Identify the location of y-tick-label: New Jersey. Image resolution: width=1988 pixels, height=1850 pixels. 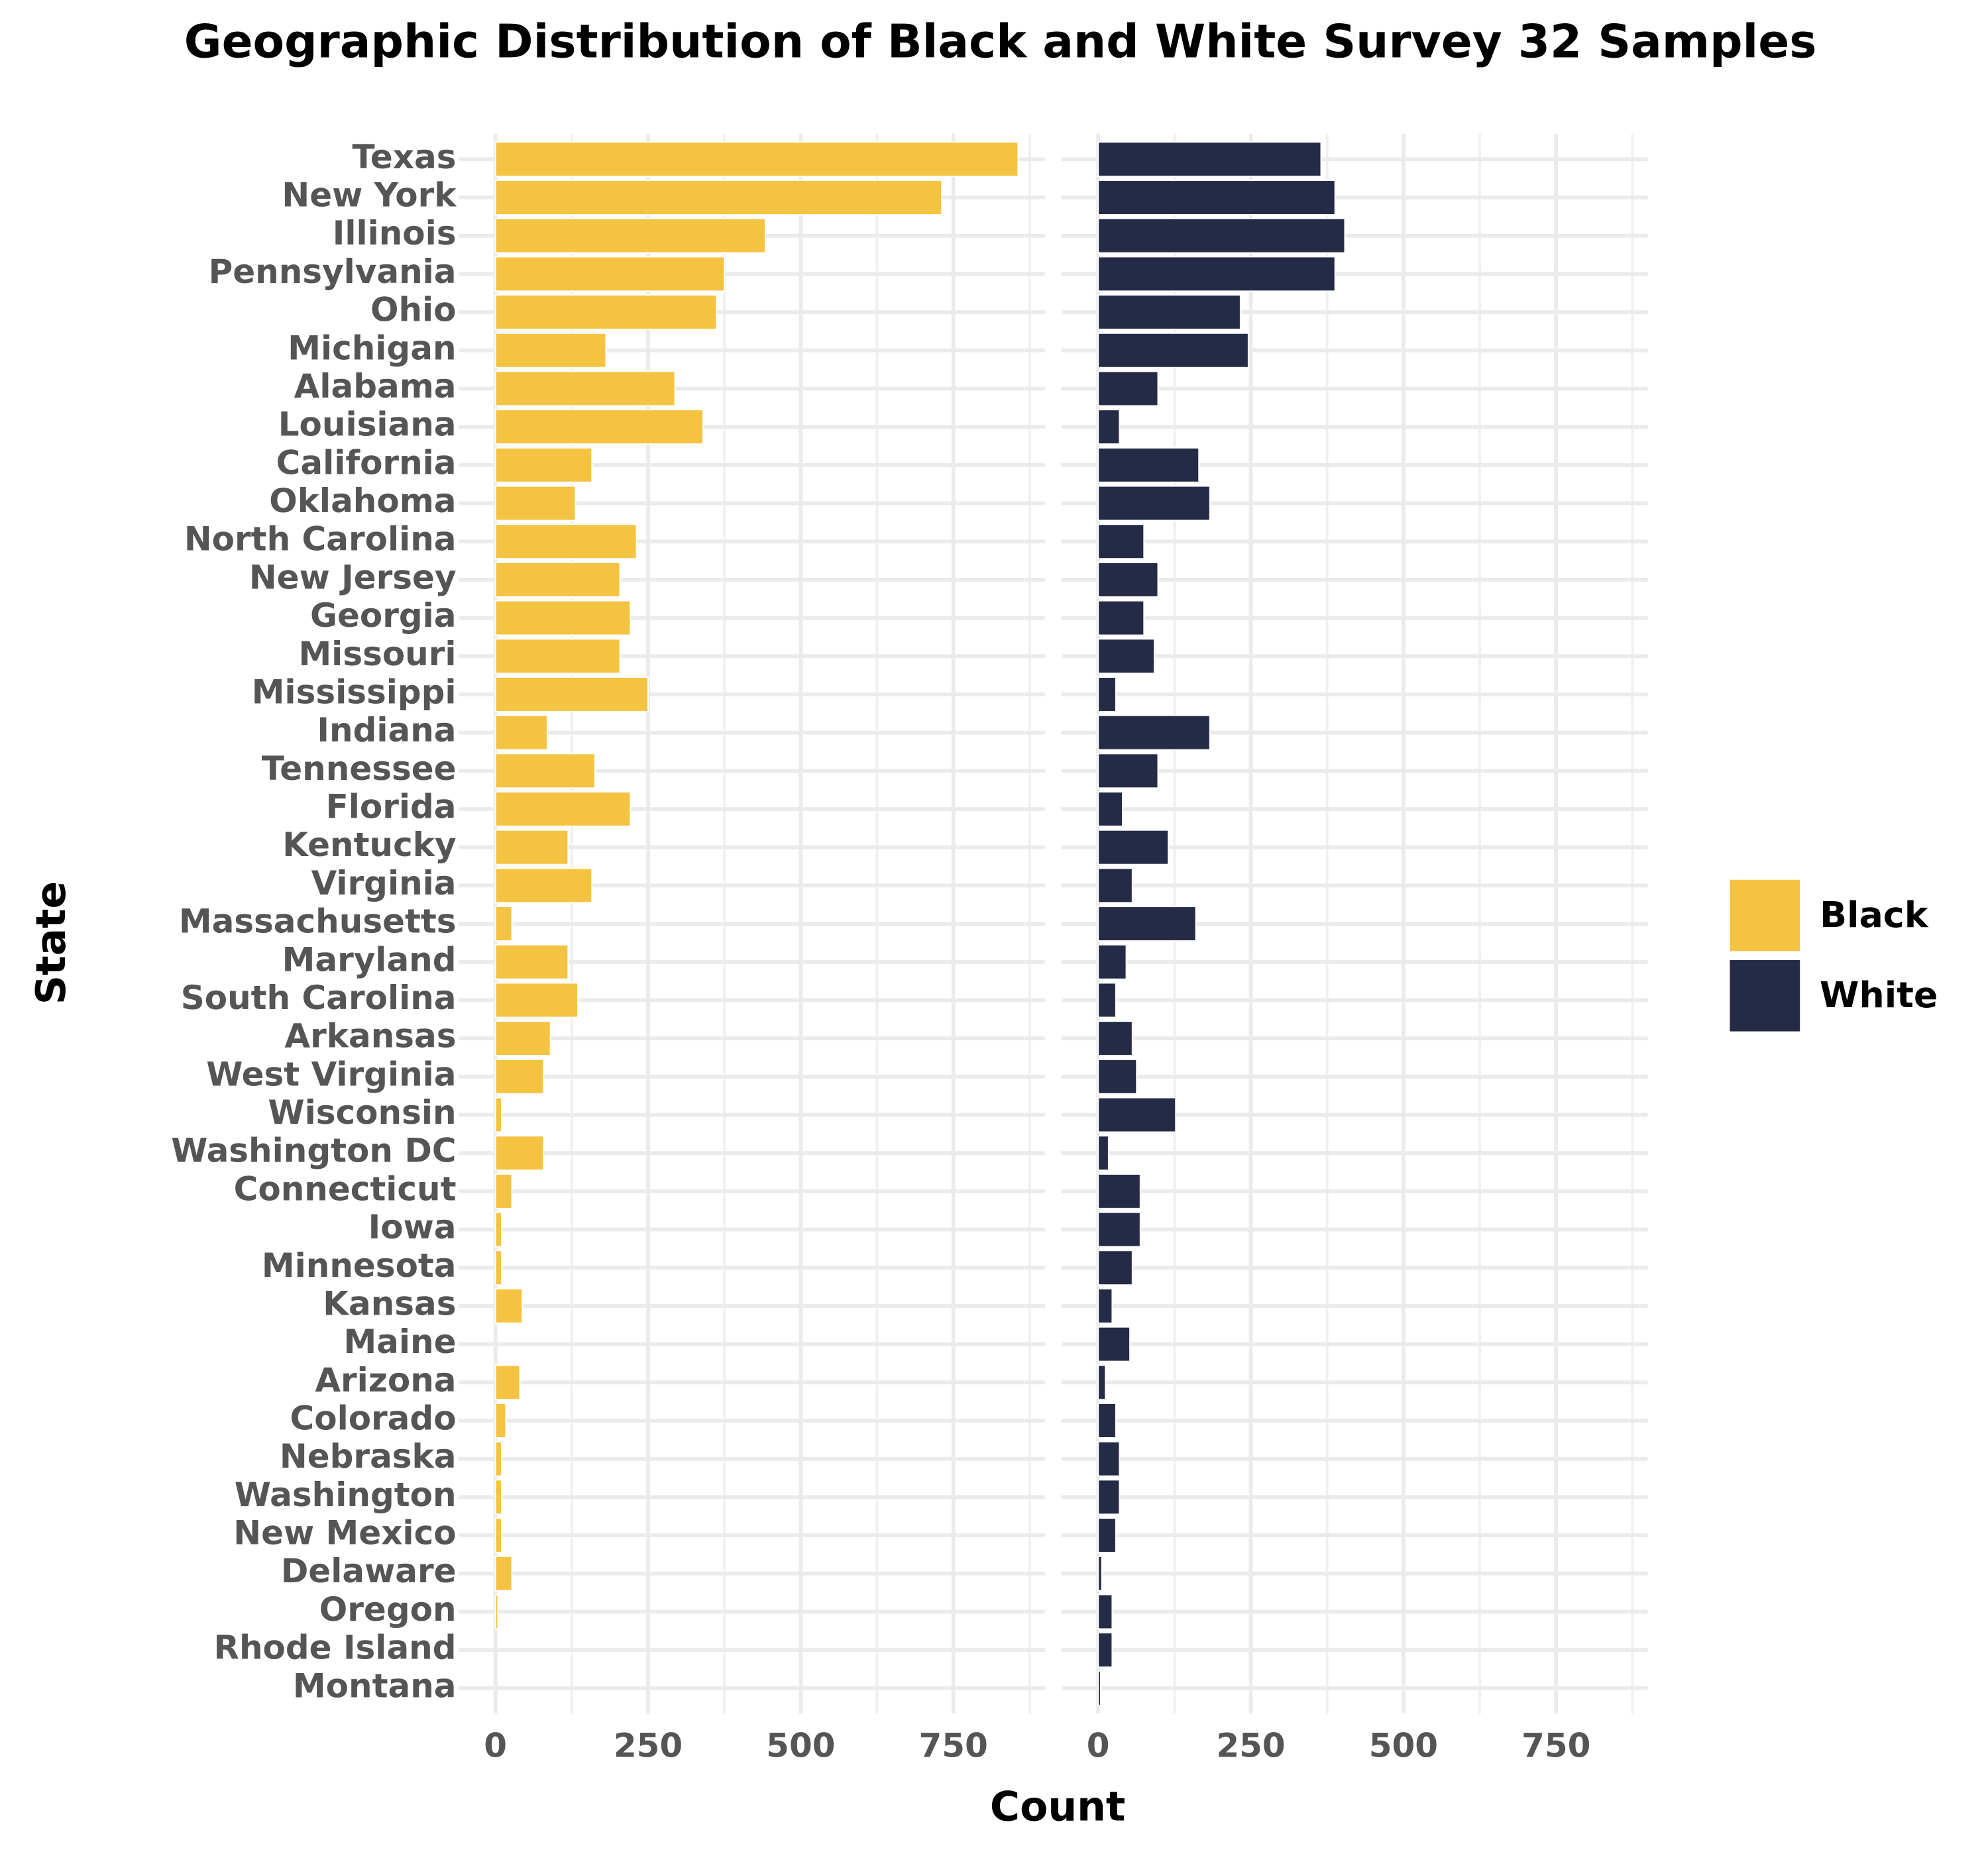
(353, 577).